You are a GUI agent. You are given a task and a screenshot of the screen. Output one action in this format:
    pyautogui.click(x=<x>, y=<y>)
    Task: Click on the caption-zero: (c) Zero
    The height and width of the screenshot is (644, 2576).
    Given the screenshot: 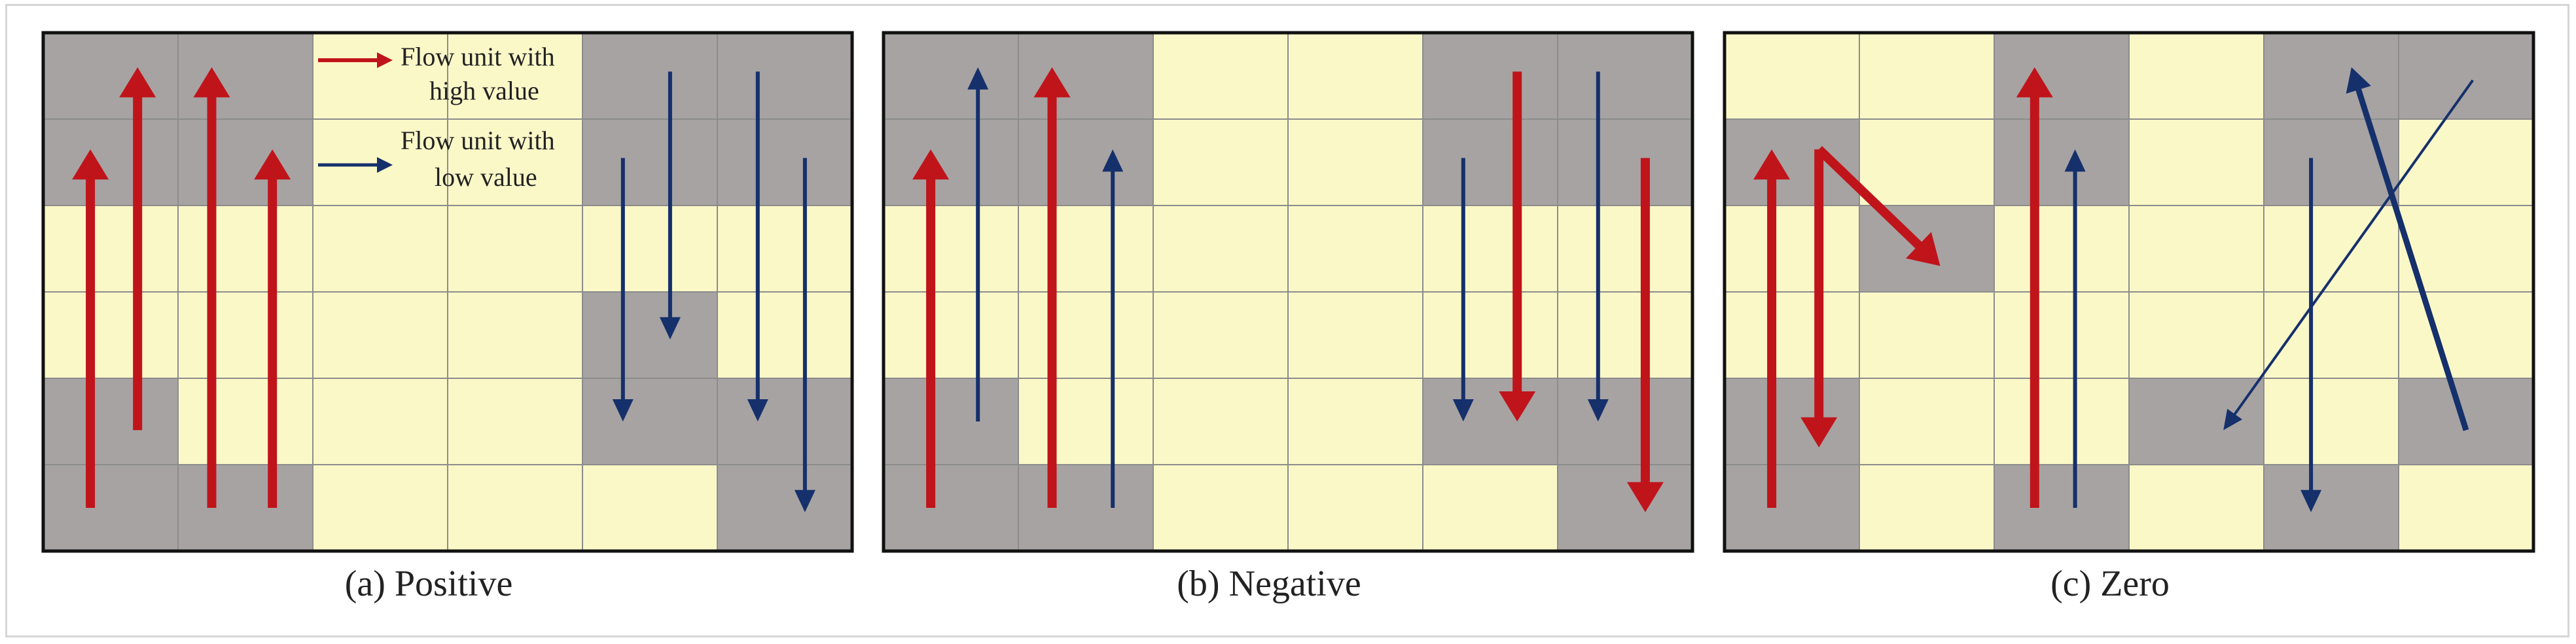 What is the action you would take?
    pyautogui.click(x=2110, y=584)
    